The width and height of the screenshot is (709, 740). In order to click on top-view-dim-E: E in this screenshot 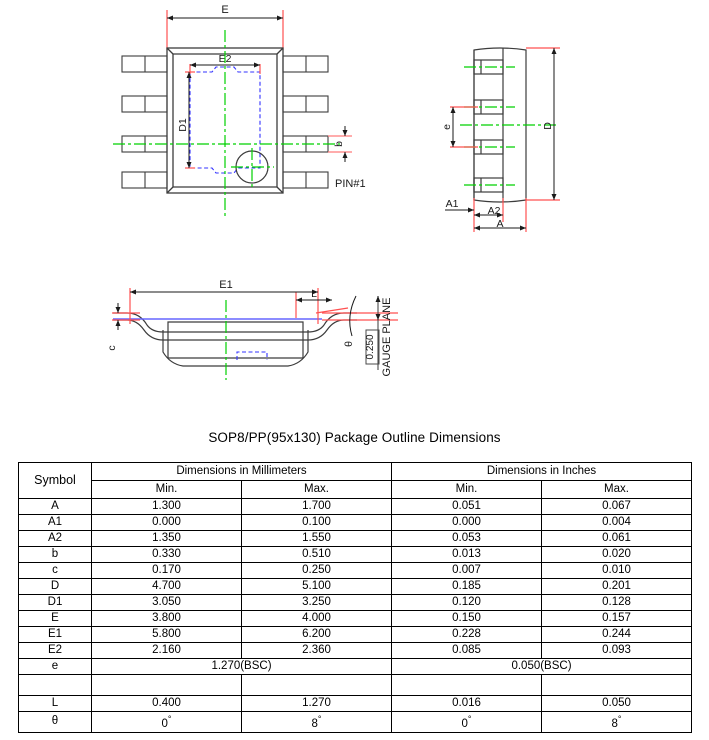, I will do `click(225, 12)`.